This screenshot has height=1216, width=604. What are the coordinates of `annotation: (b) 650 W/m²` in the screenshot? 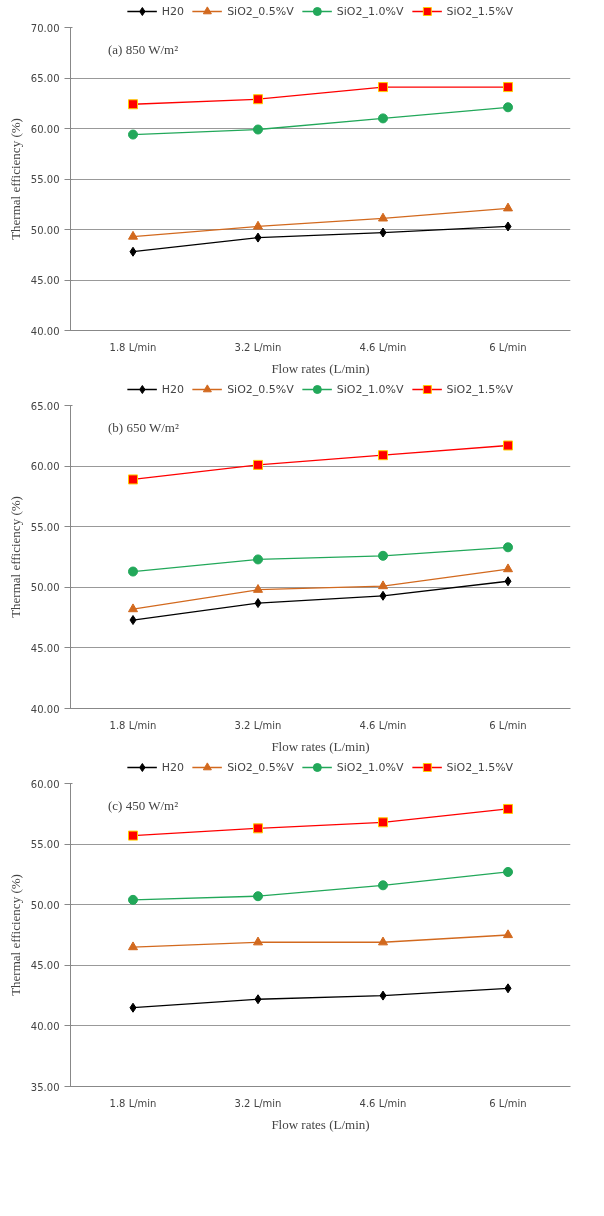 It's located at (143, 427).